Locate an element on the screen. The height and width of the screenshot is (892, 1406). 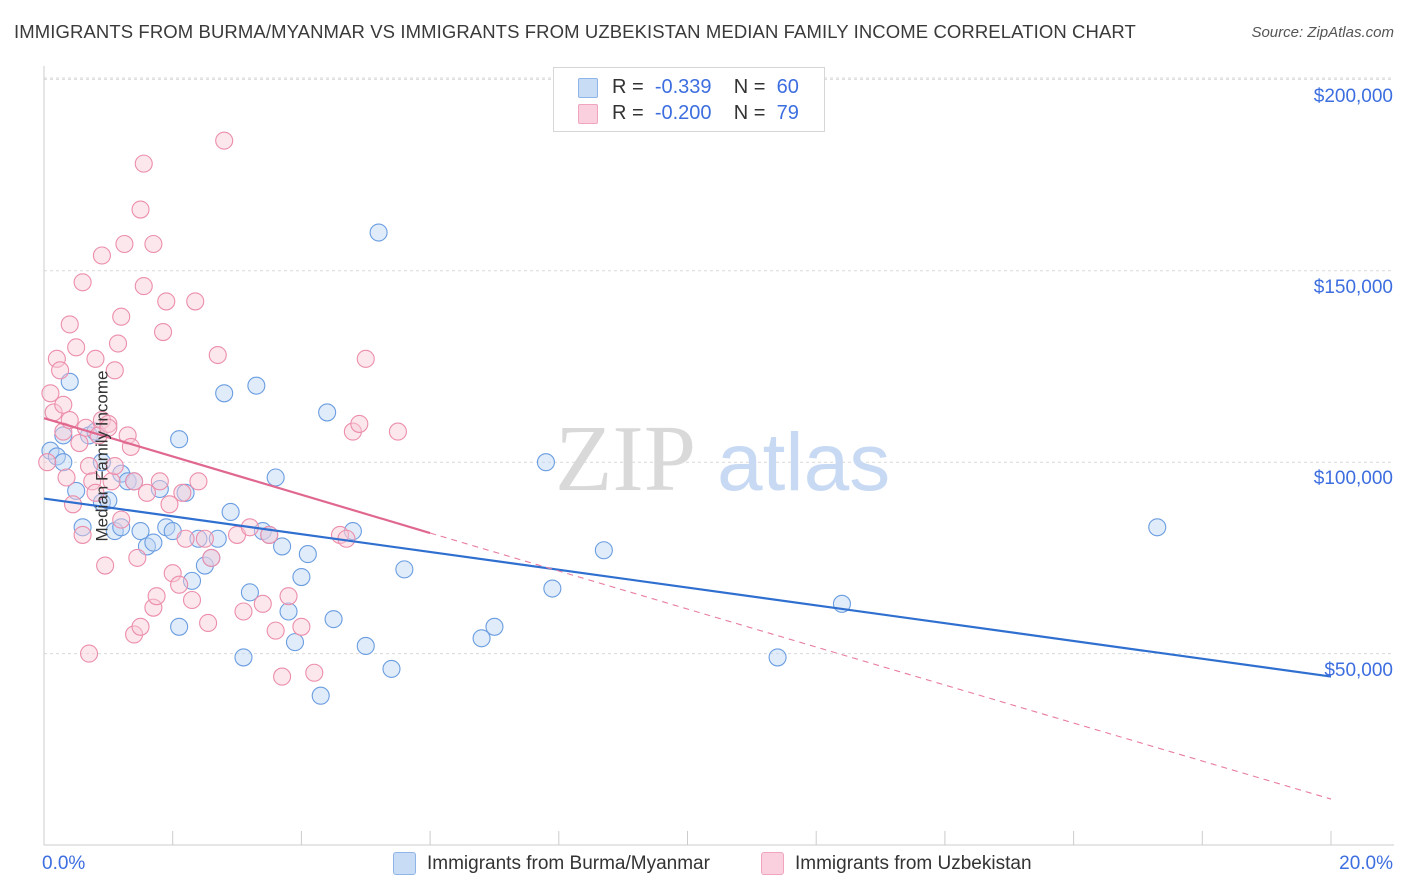
y-tick-100k: $100,000 is located at coordinates (1353, 478).